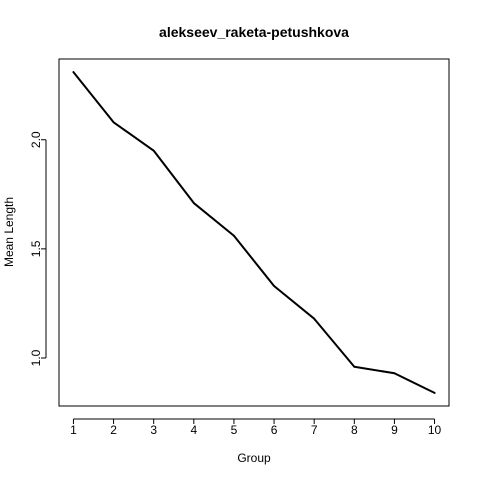  Describe the element at coordinates (234, 430) in the screenshot. I see `x-tick-label: 5` at that location.